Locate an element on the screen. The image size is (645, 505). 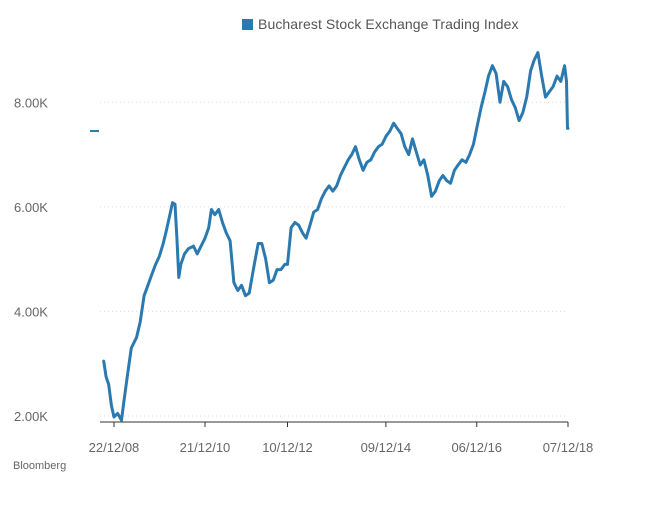
x-tick-label: 09/12/14 is located at coordinates (386, 447).